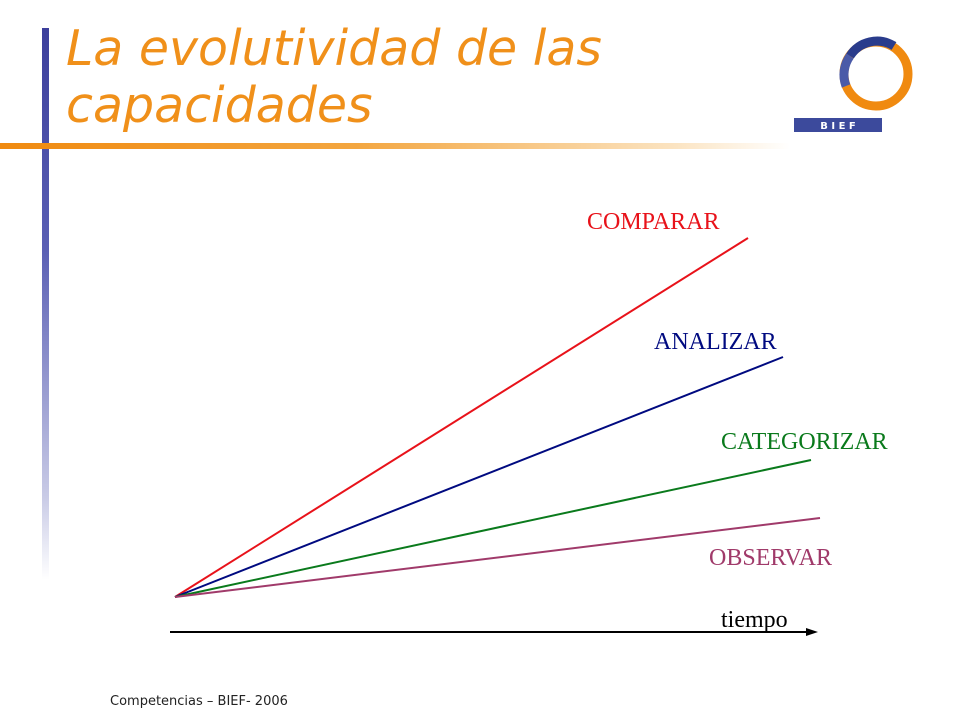  What do you see at coordinates (837, 126) in the screenshot?
I see `logo-text: B I E F` at bounding box center [837, 126].